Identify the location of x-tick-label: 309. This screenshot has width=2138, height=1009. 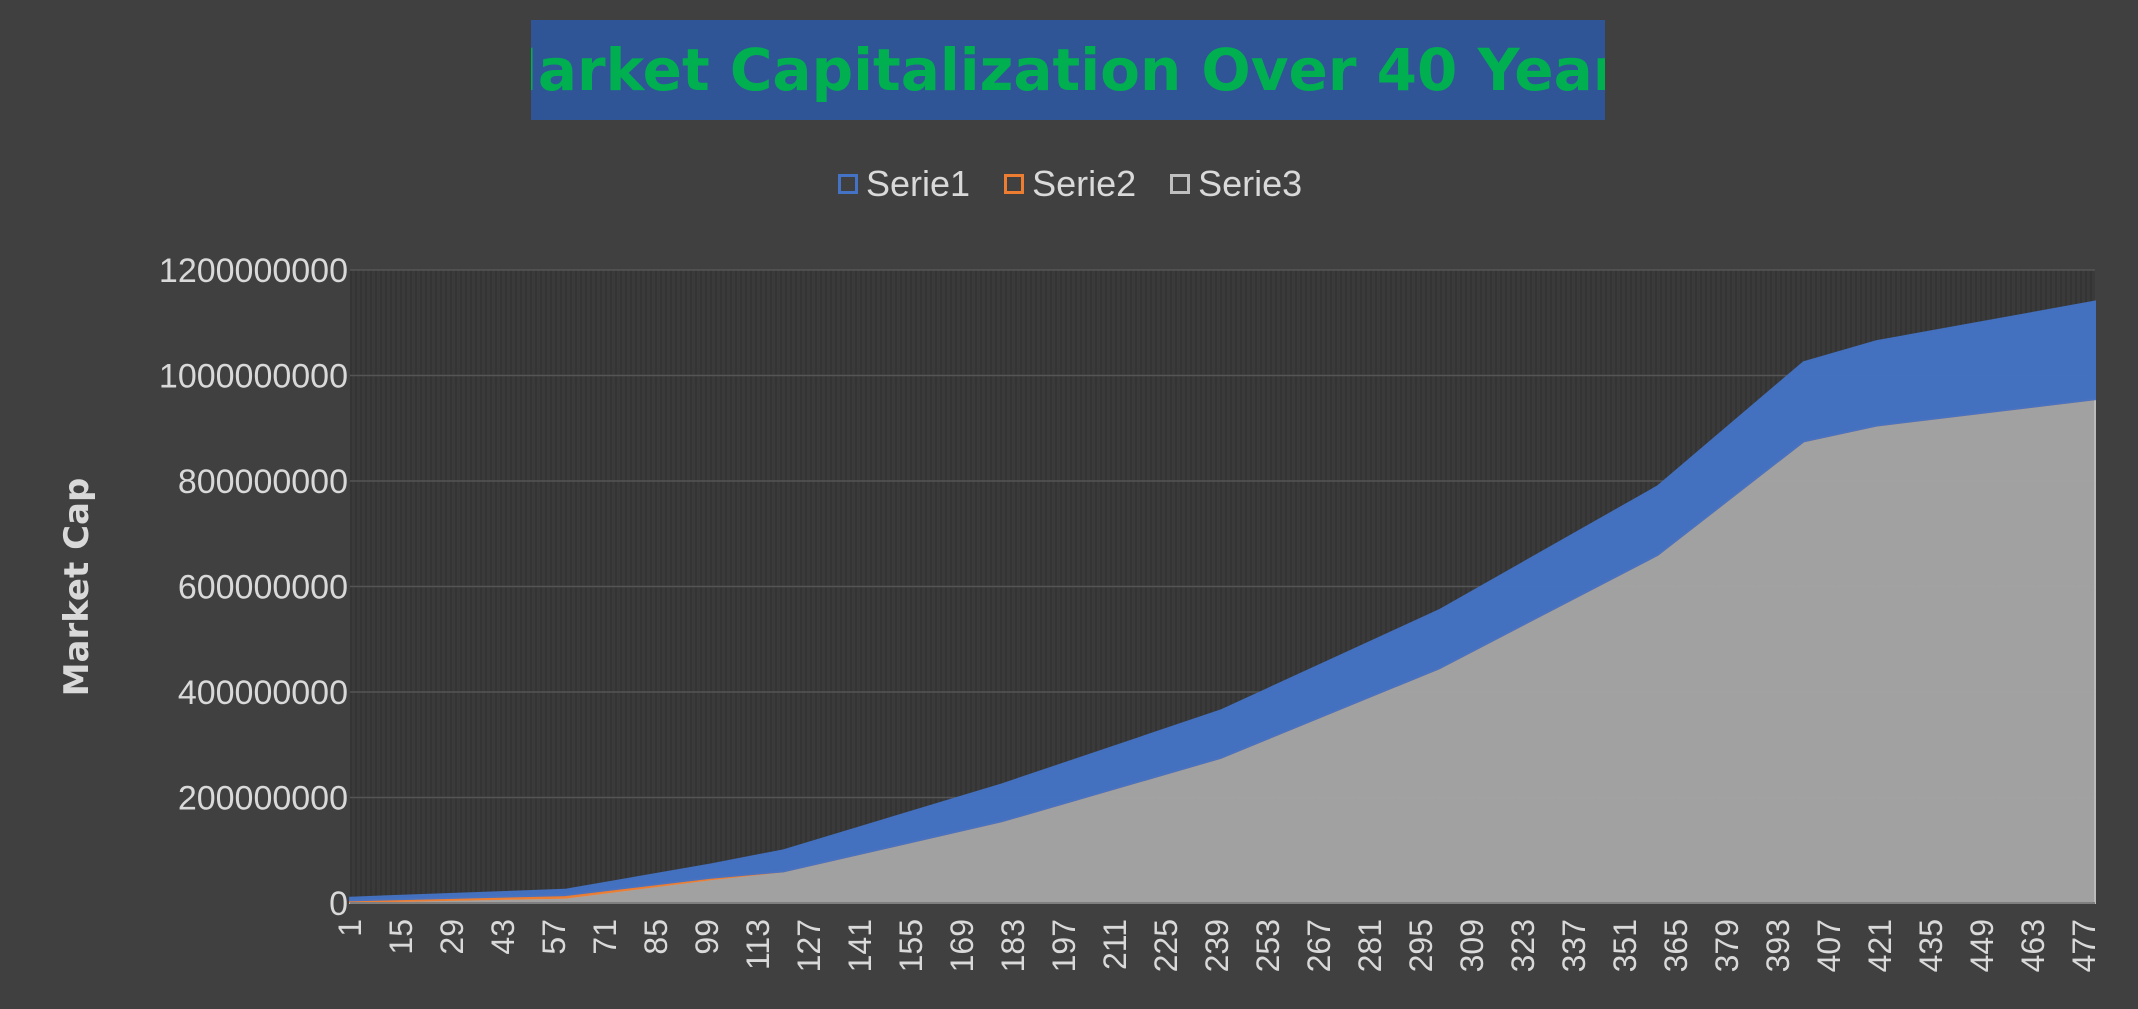
(1472, 945).